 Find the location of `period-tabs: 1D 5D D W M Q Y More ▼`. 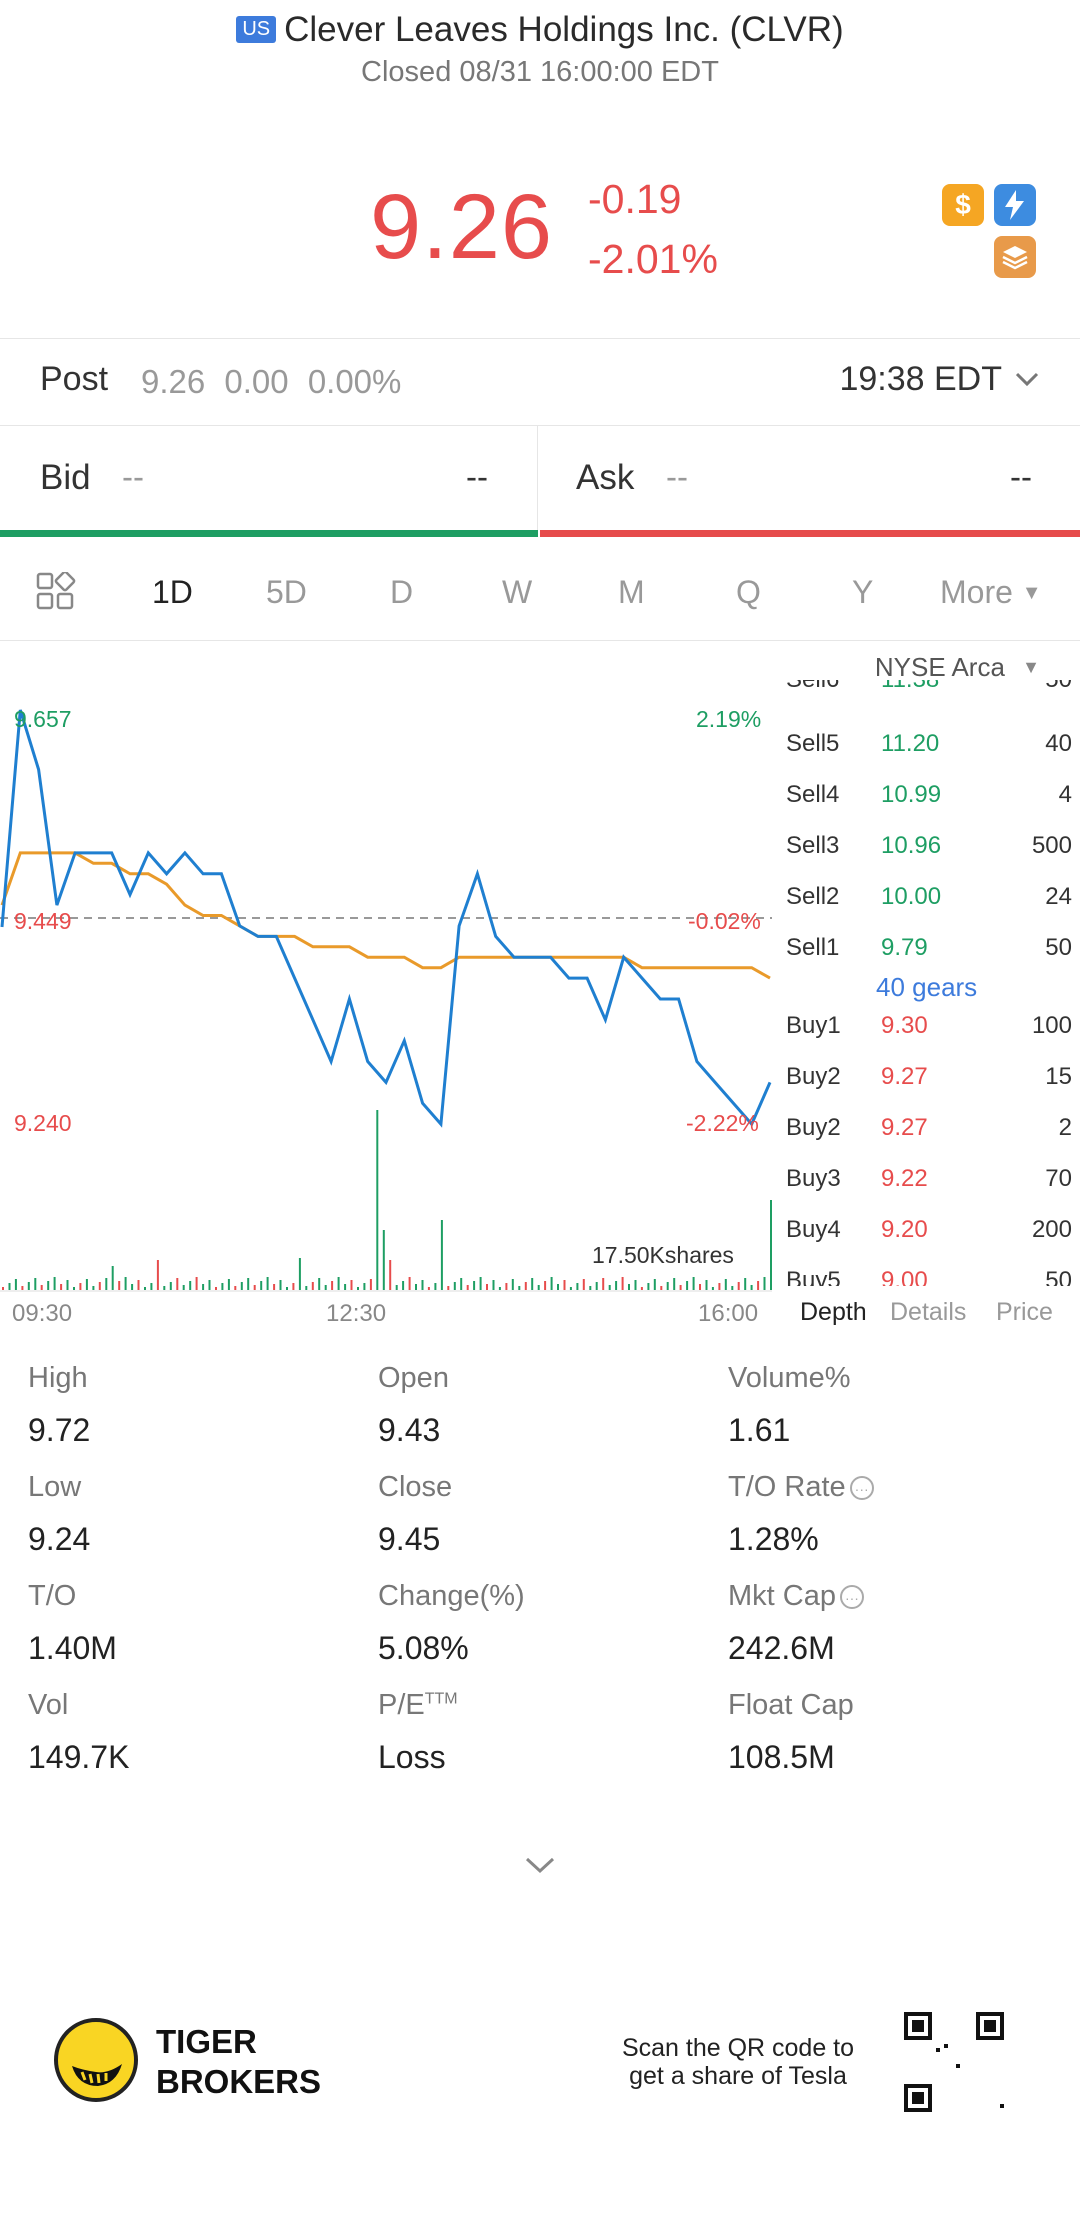

period-tabs: 1D 5D D W M Q Y More ▼ is located at coordinates (540, 600).